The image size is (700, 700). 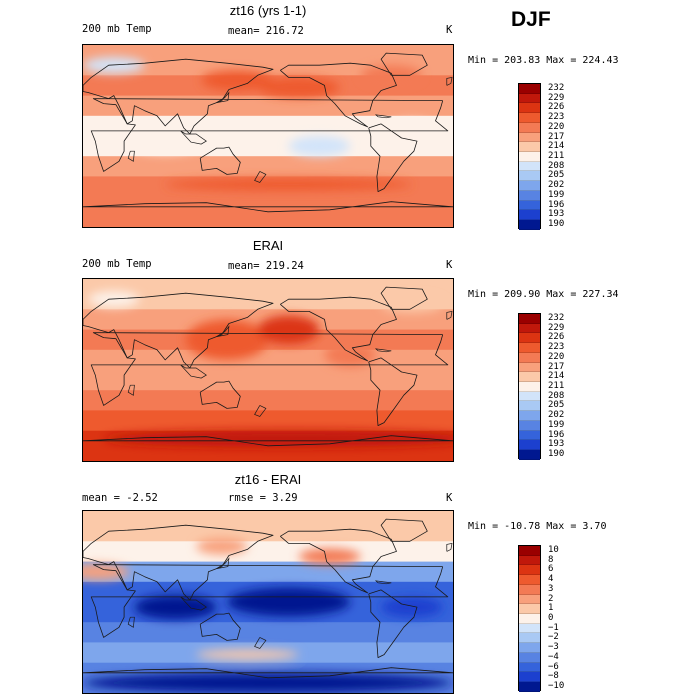 I want to click on colorbar-tick-label: 205, so click(x=556, y=175).